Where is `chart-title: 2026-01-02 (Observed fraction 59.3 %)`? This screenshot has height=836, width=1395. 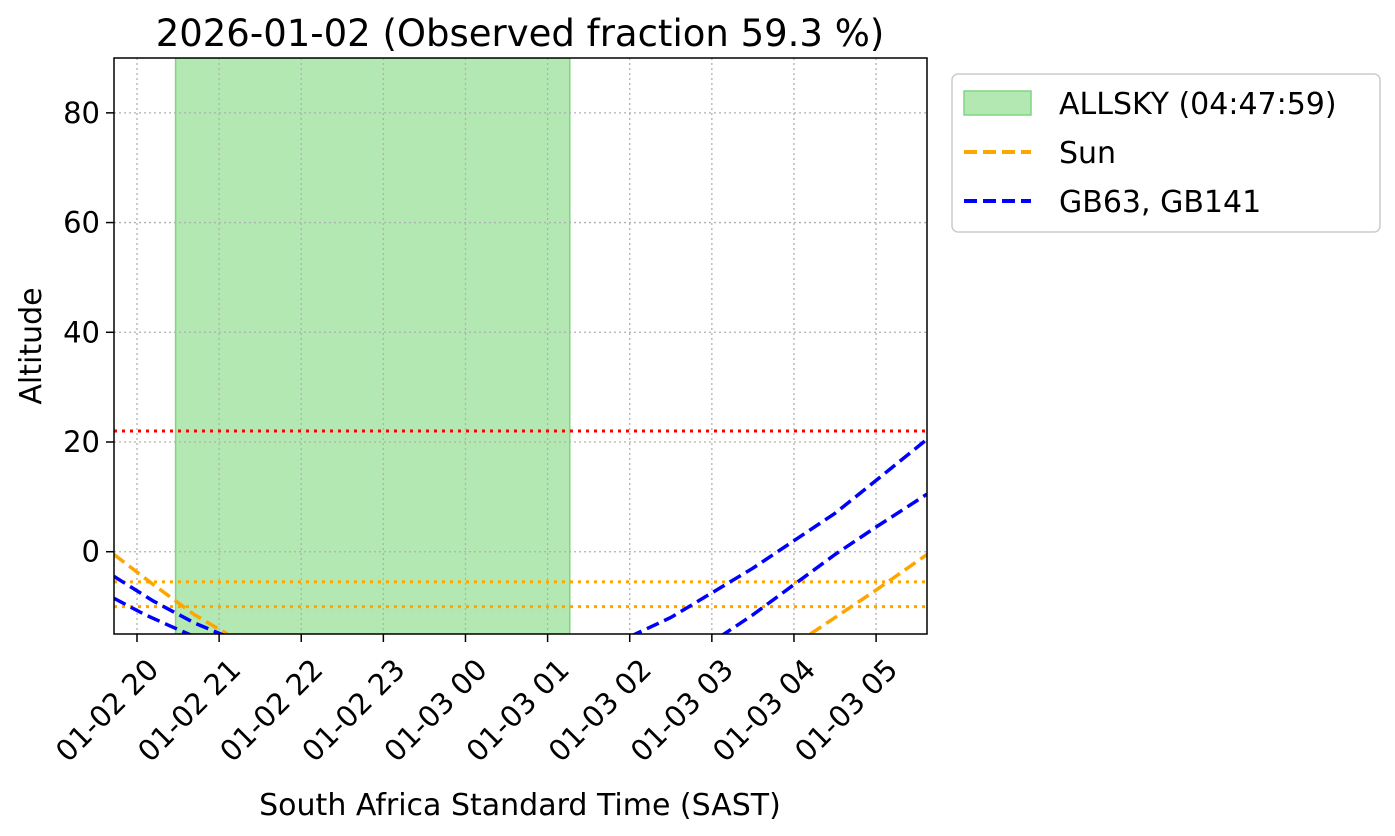
chart-title: 2026-01-02 (Observed fraction 59.3 %) is located at coordinates (520, 33).